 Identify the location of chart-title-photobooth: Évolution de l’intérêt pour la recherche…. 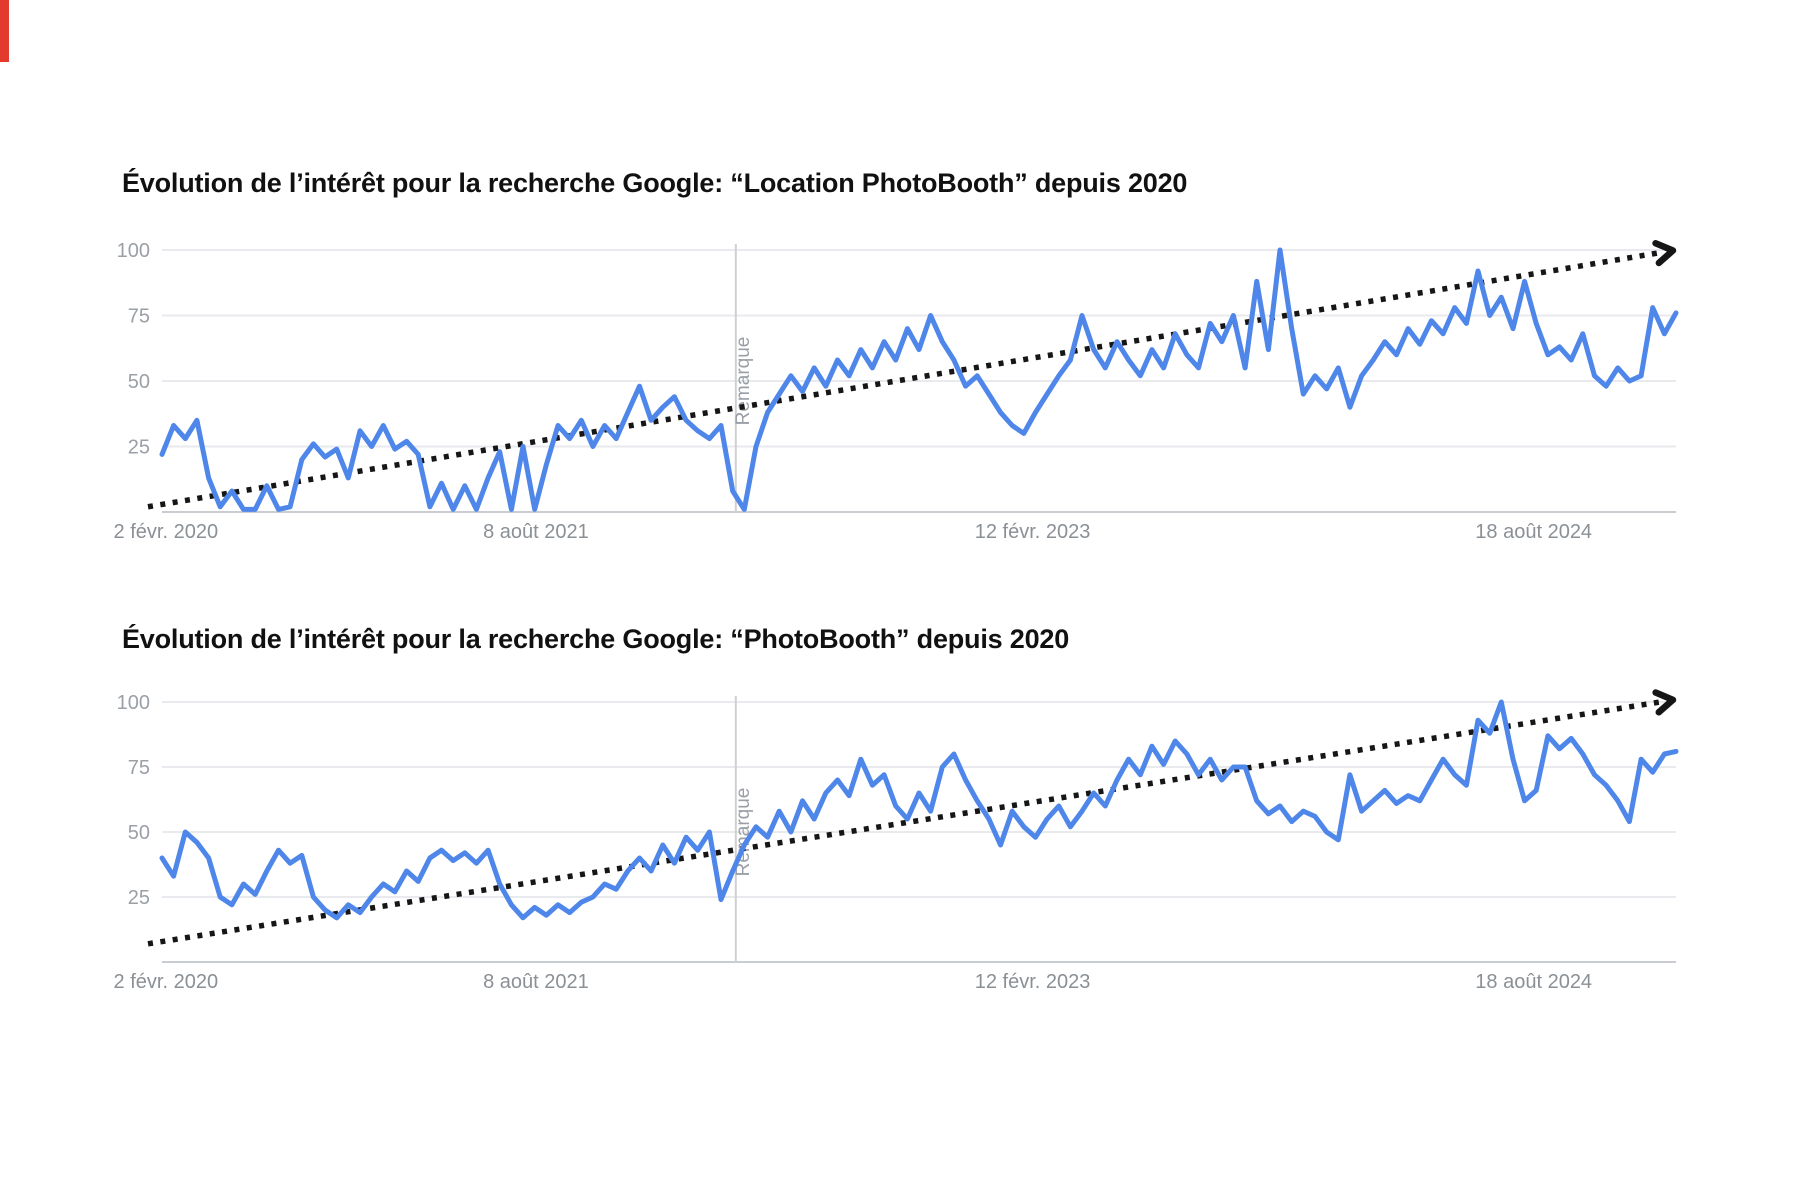
(596, 639).